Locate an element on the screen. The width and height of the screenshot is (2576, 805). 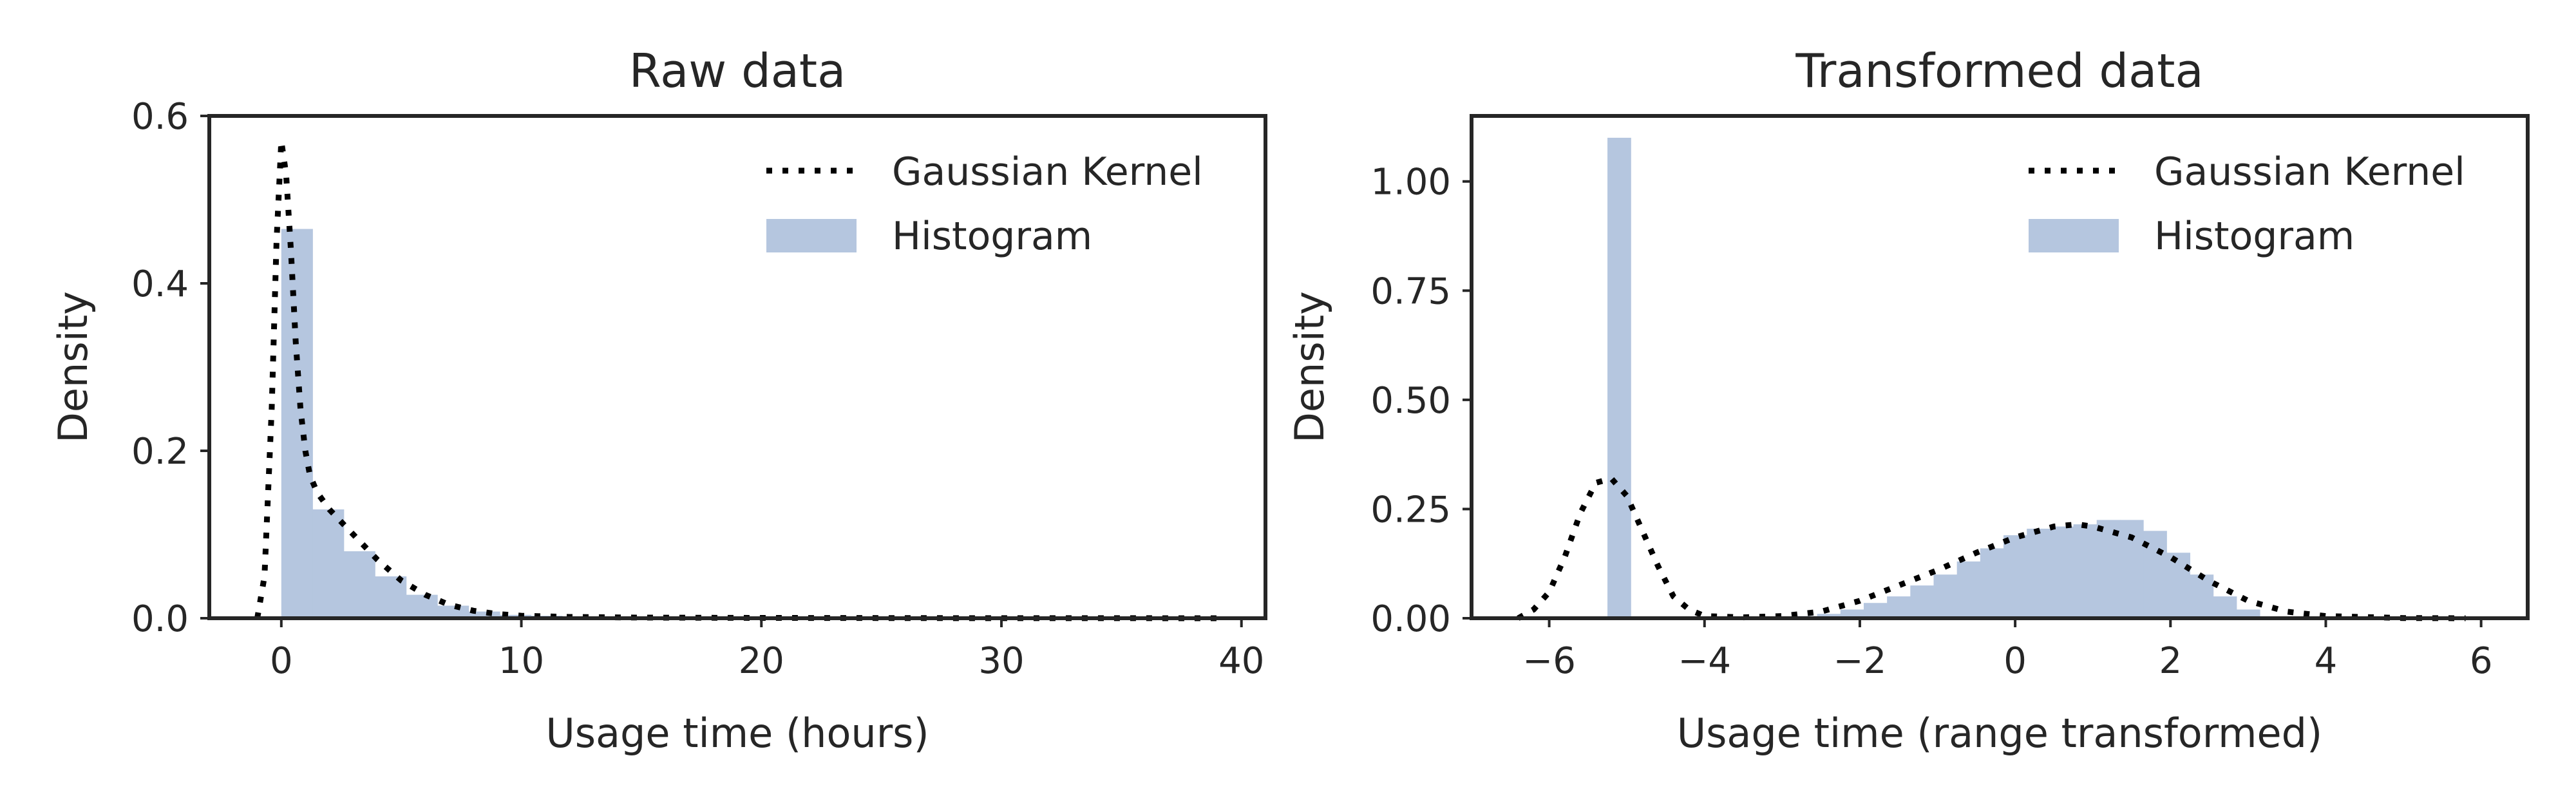
y-tick-label: 1.00 is located at coordinates (1411, 183).